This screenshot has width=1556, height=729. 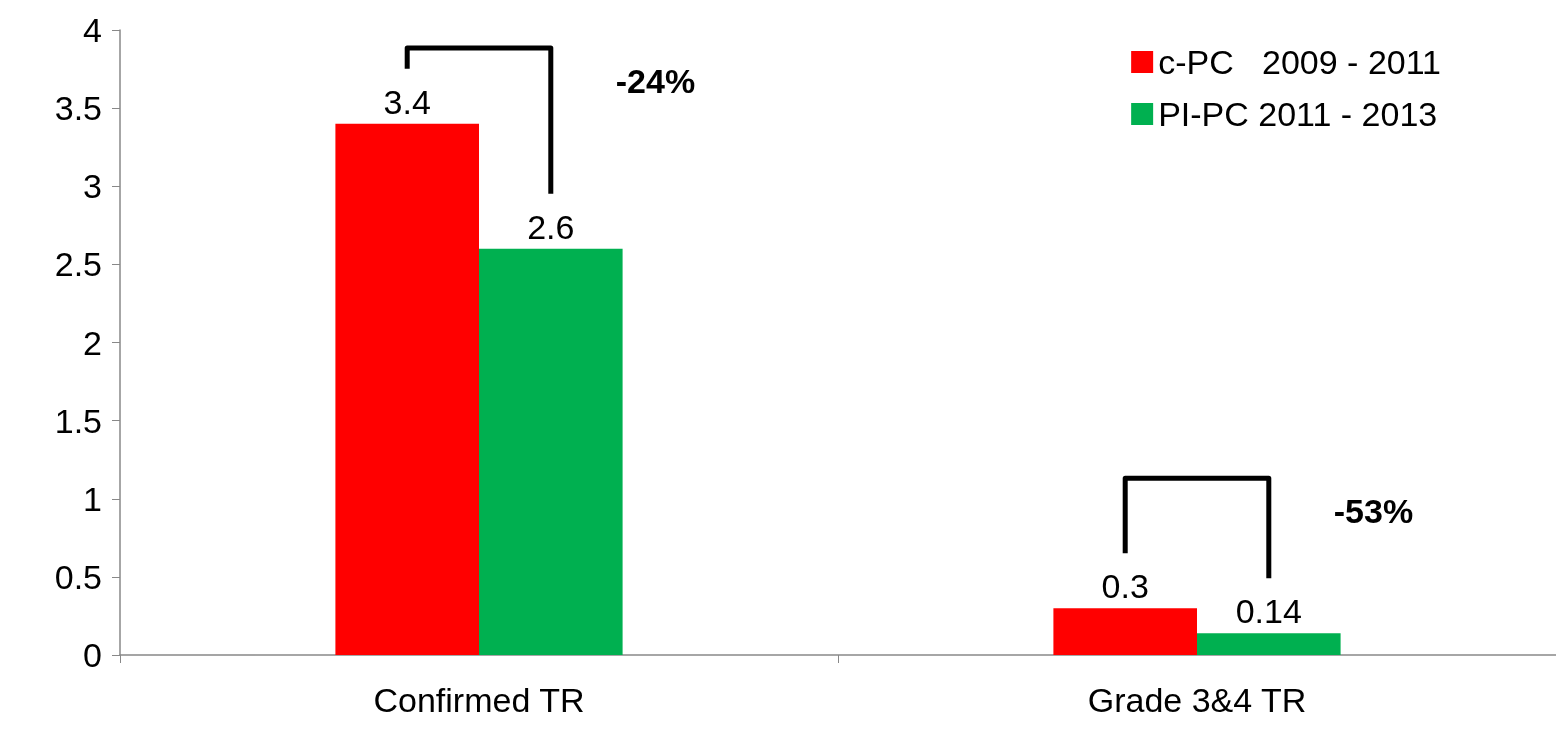 I want to click on y-tick-label: 2.5, so click(x=78, y=264).